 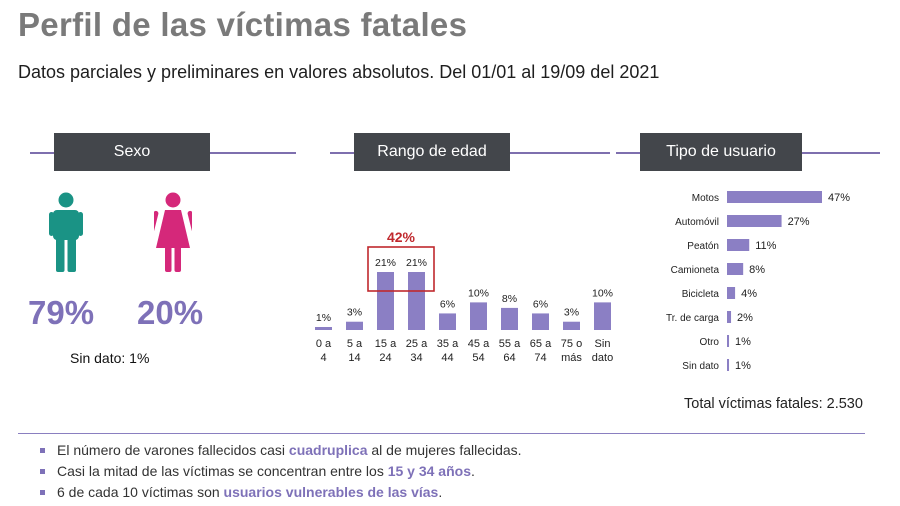 What do you see at coordinates (355, 344) in the screenshot?
I see `age-tick-label: 5 a` at bounding box center [355, 344].